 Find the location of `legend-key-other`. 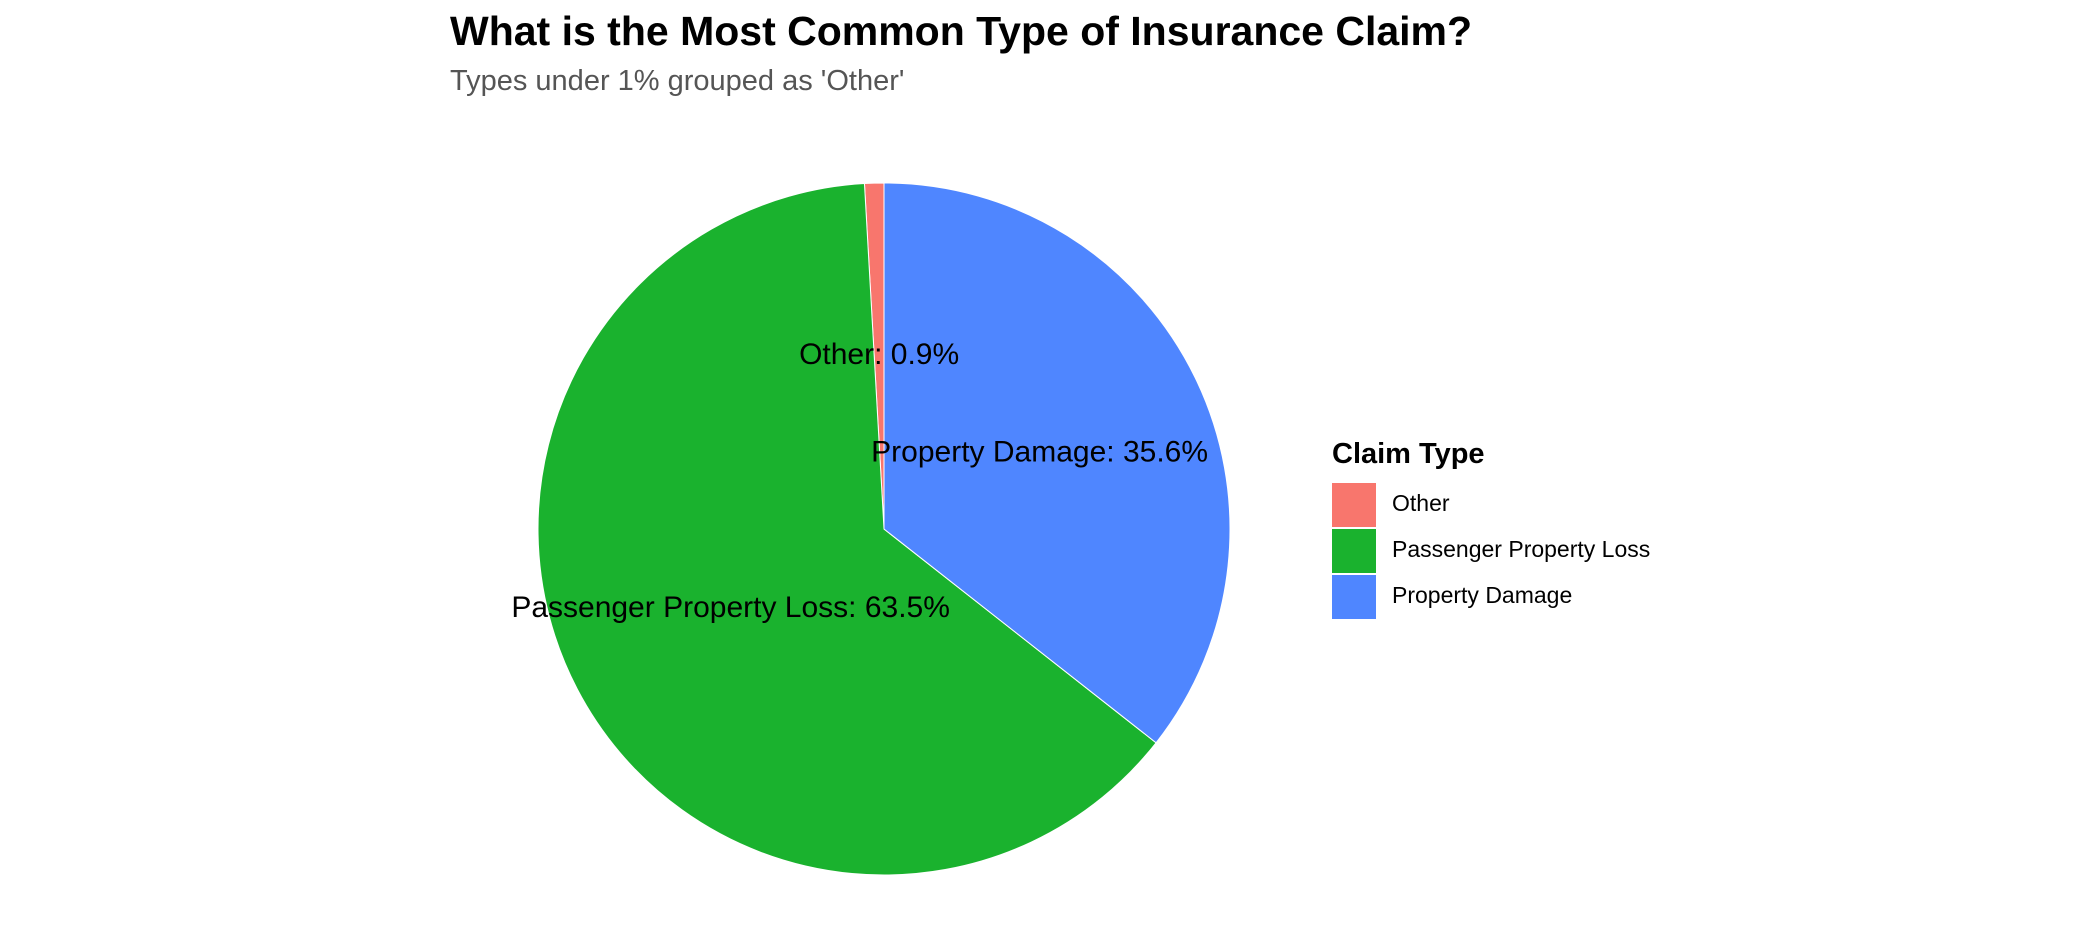

legend-key-other is located at coordinates (1354, 505).